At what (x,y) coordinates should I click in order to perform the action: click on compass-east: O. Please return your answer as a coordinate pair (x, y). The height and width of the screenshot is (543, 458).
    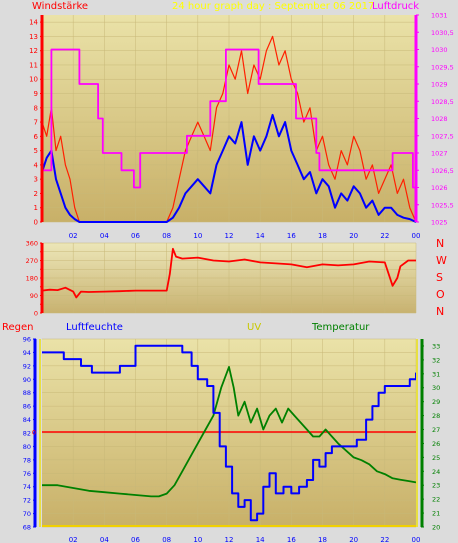
    Looking at the image, I should click on (440, 294).